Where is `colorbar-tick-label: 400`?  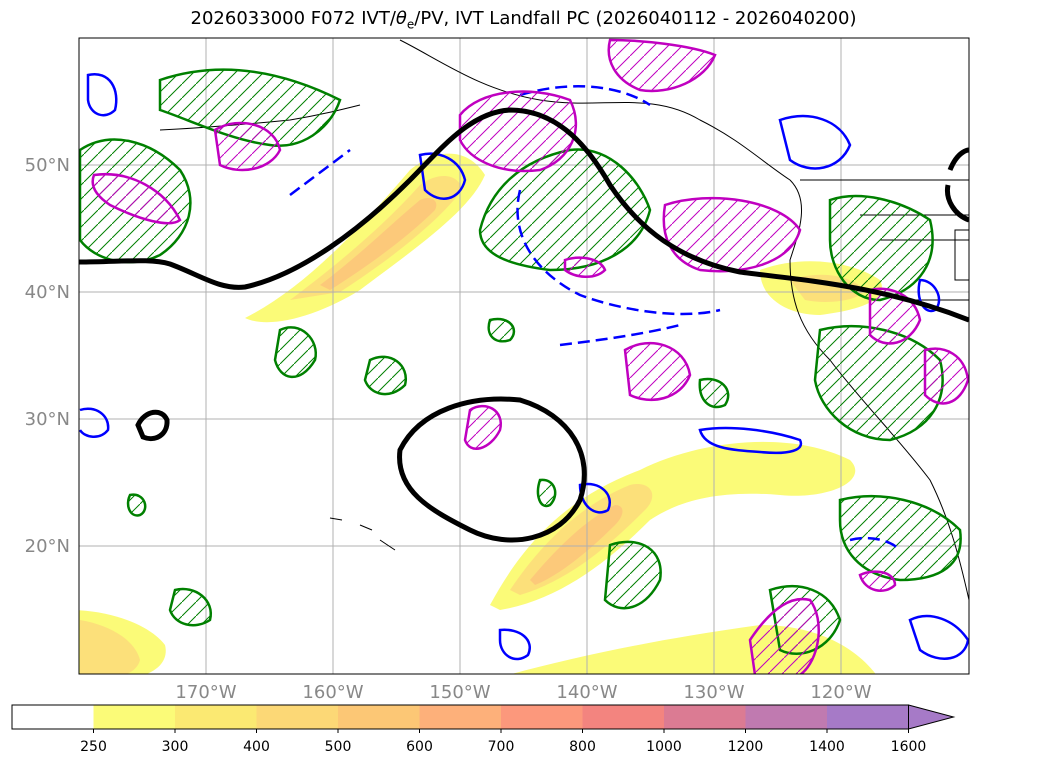
colorbar-tick-label: 400 is located at coordinates (256, 747).